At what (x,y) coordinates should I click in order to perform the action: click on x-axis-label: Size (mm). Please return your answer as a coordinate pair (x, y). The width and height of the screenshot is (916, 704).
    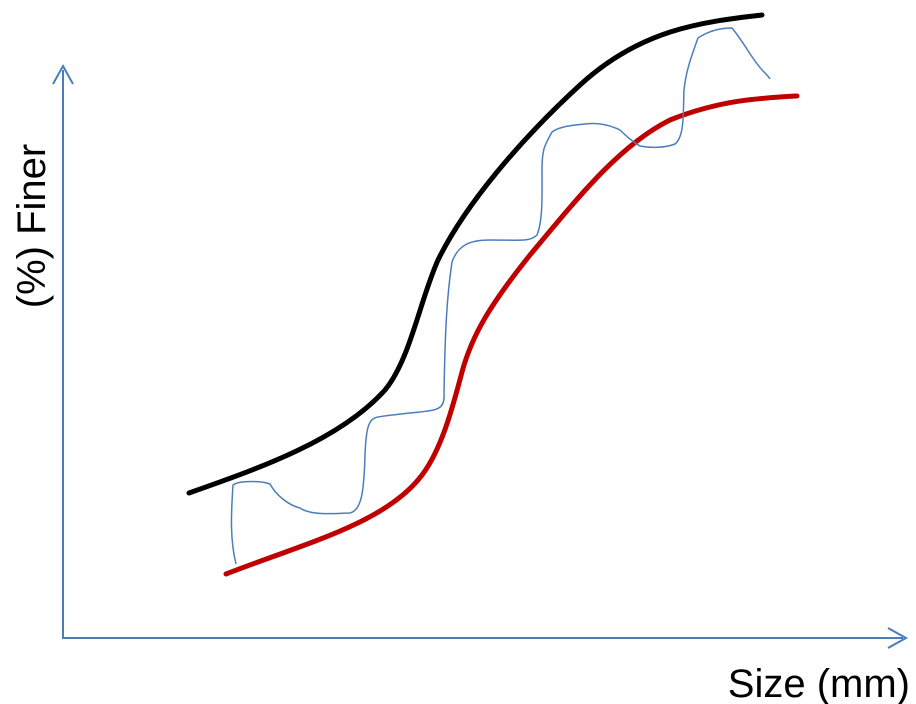
    Looking at the image, I should click on (819, 683).